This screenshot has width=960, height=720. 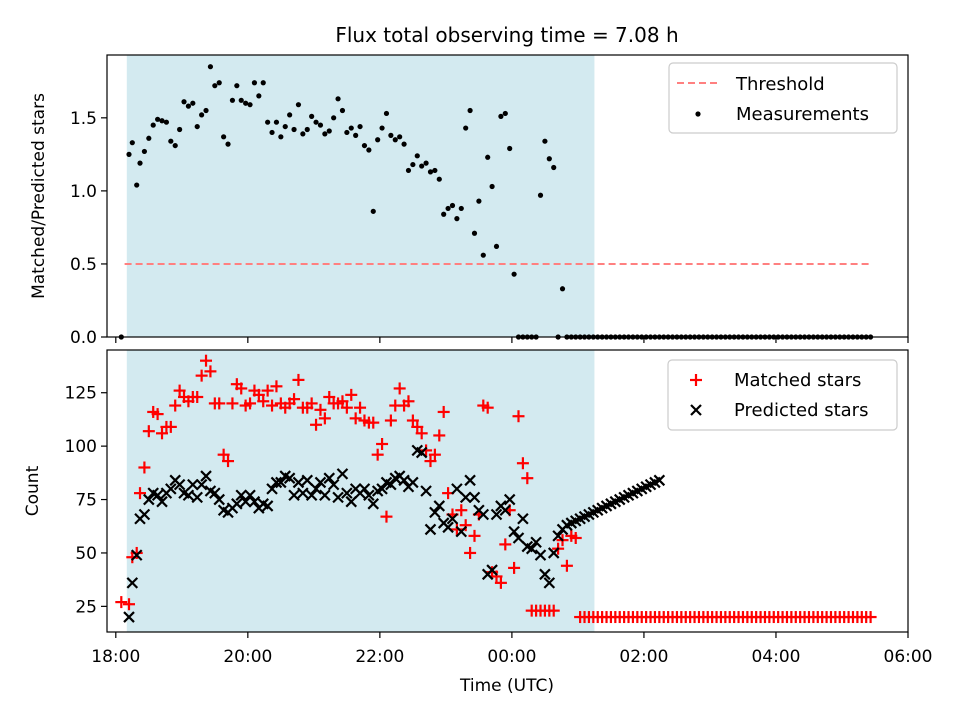 I want to click on matched-legend-swatch, so click(x=696, y=380).